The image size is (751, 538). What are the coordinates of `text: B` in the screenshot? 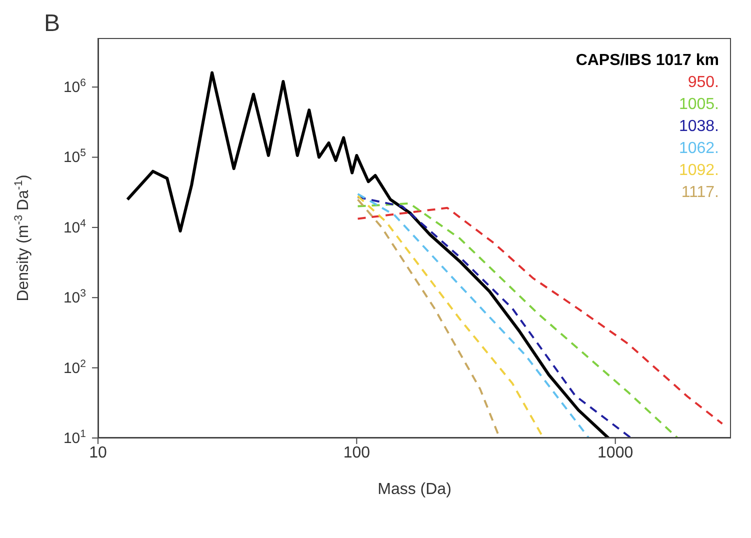 It's located at (52, 24).